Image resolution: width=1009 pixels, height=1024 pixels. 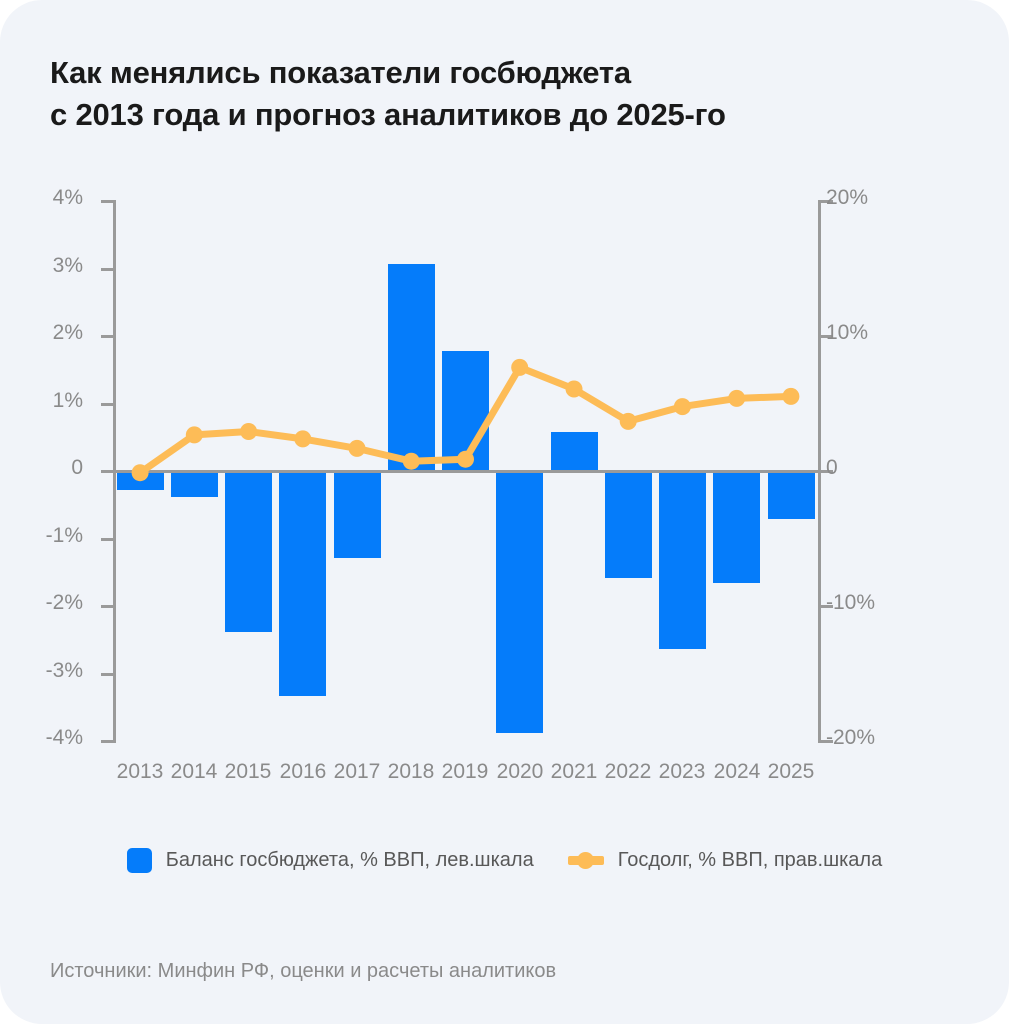 I want to click on line-point-2022, so click(x=628, y=421).